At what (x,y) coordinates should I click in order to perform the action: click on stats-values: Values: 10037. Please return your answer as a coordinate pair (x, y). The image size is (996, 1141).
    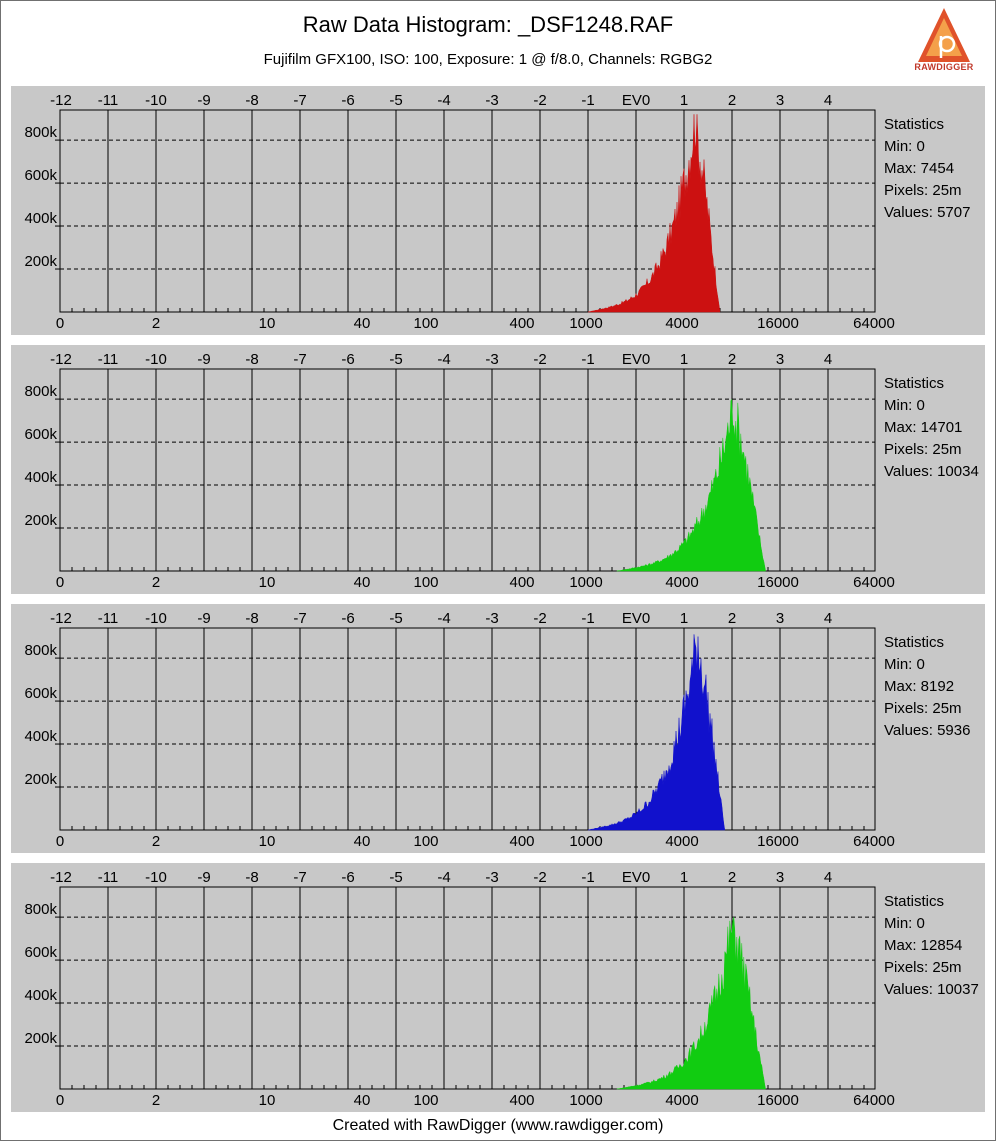
    Looking at the image, I should click on (931, 989).